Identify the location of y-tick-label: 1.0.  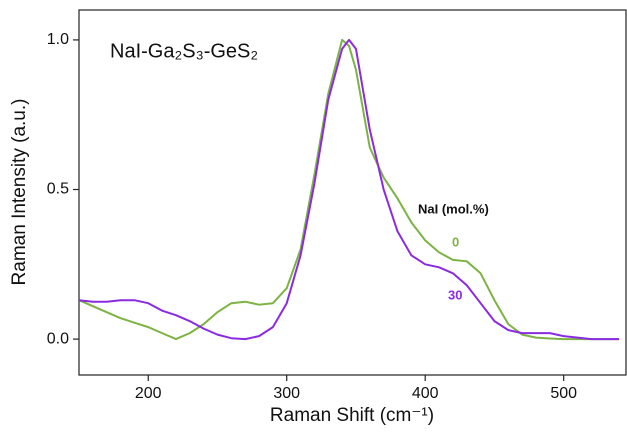
(58, 39).